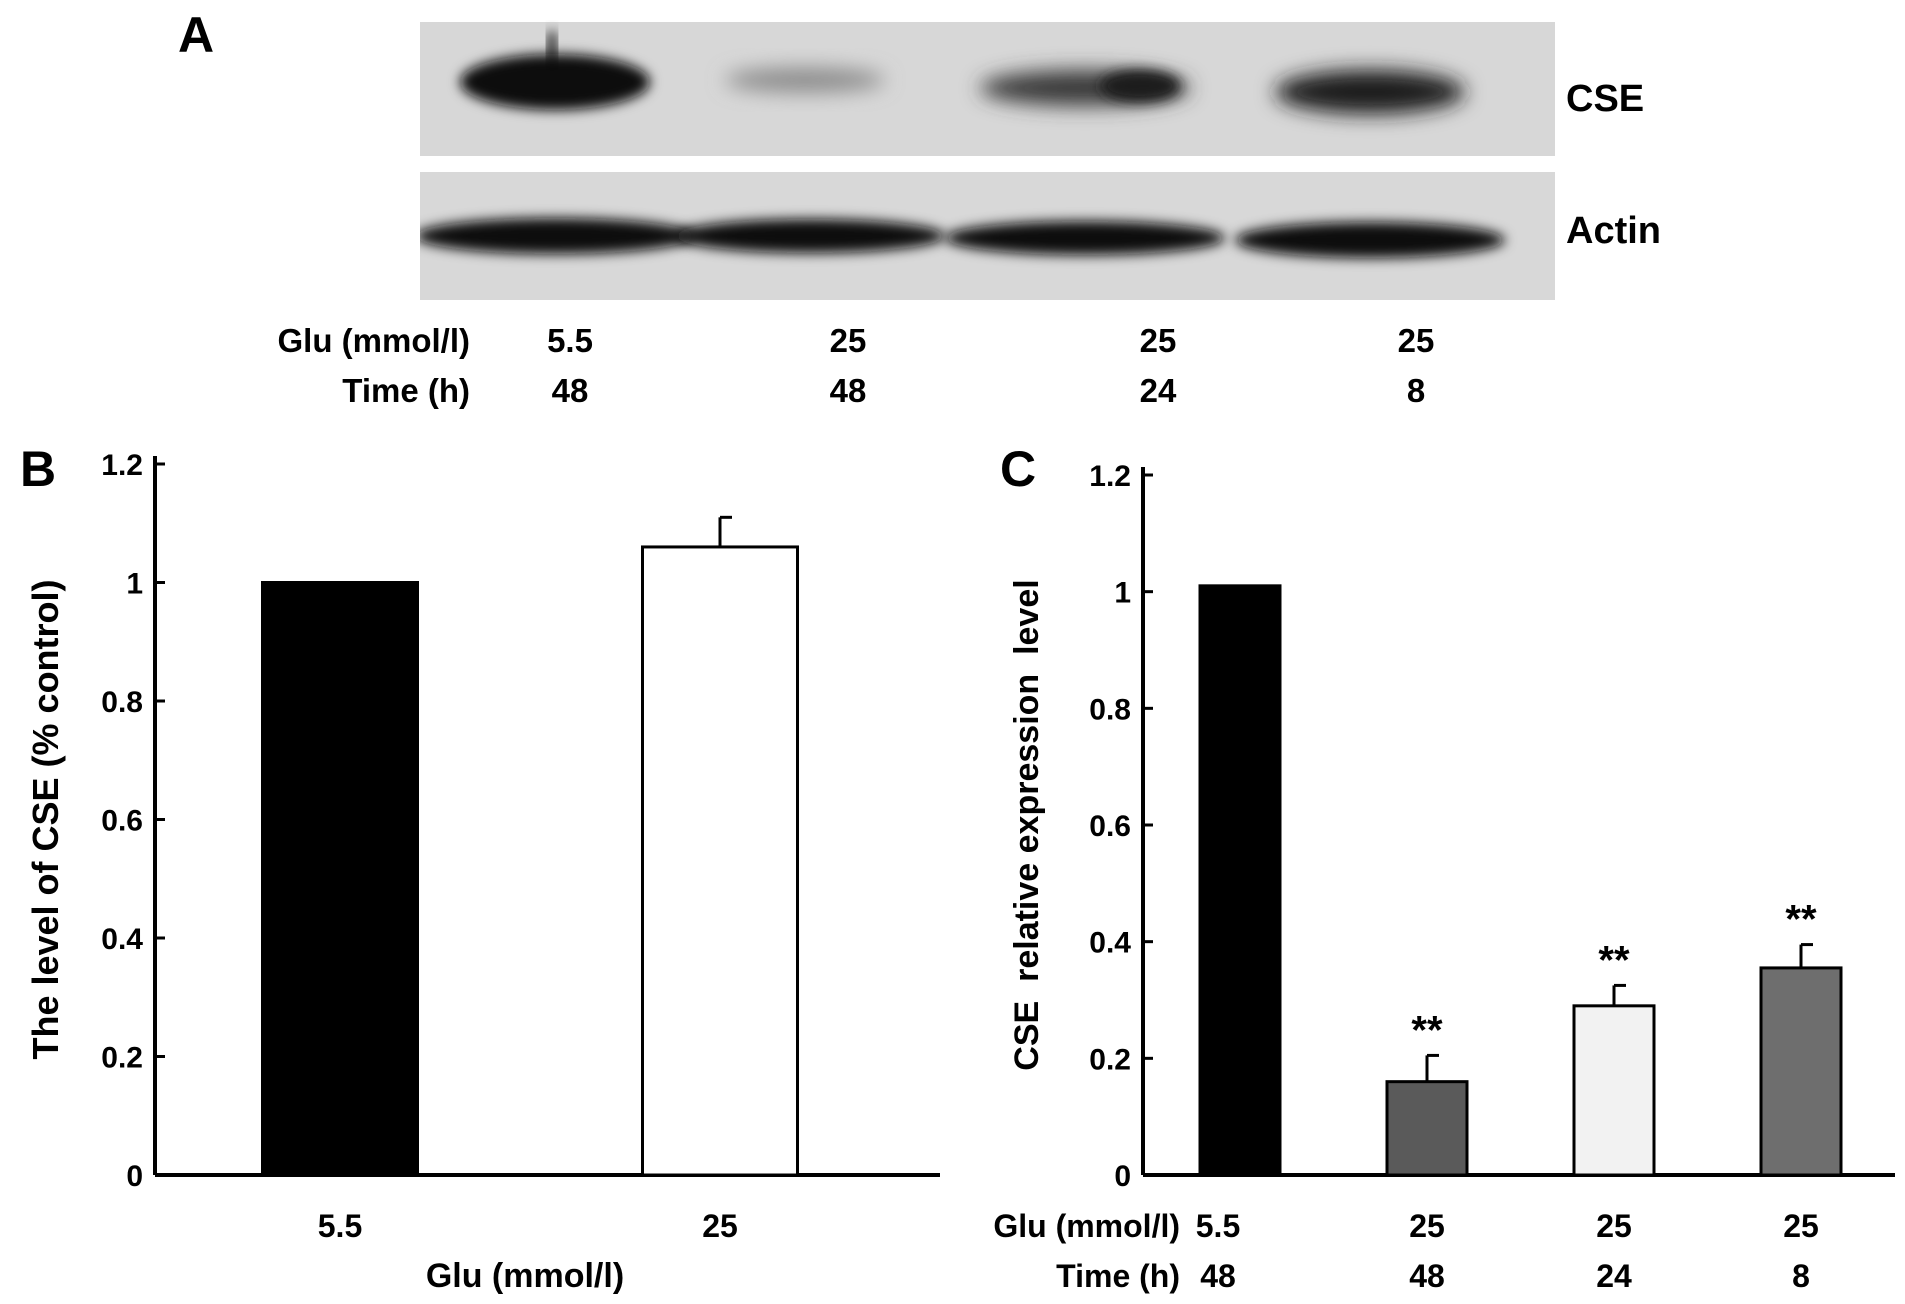 Image resolution: width=1905 pixels, height=1304 pixels. I want to click on panel-a-lane-1-time: 48, so click(570, 390).